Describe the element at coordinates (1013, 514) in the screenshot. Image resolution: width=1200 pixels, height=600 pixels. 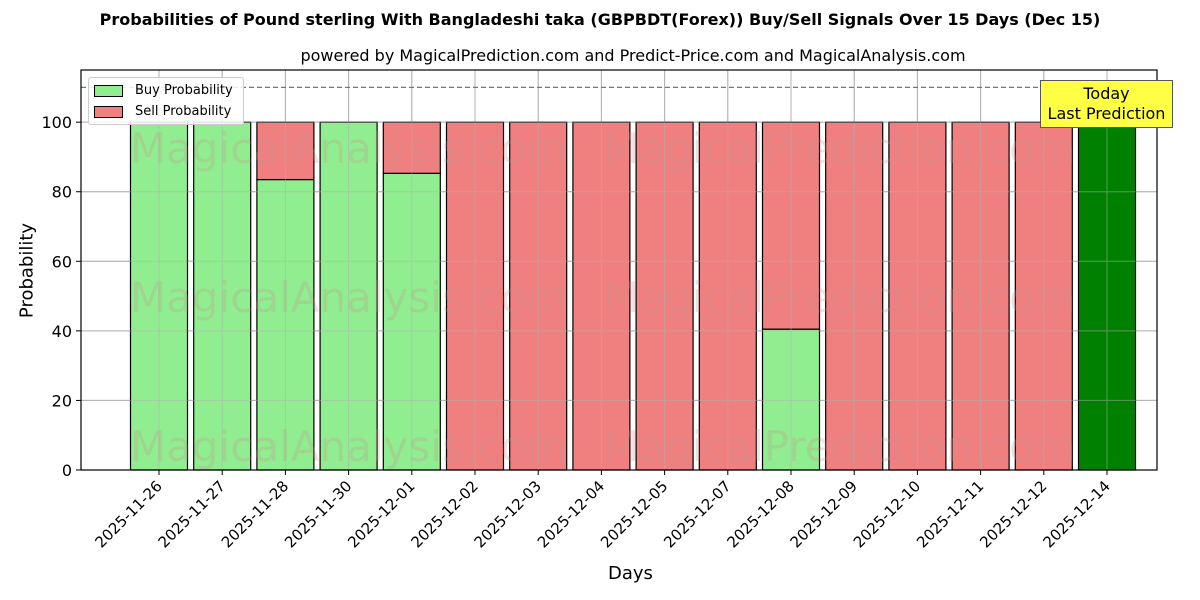
I see `x-tick-label: 2025-12-12` at that location.